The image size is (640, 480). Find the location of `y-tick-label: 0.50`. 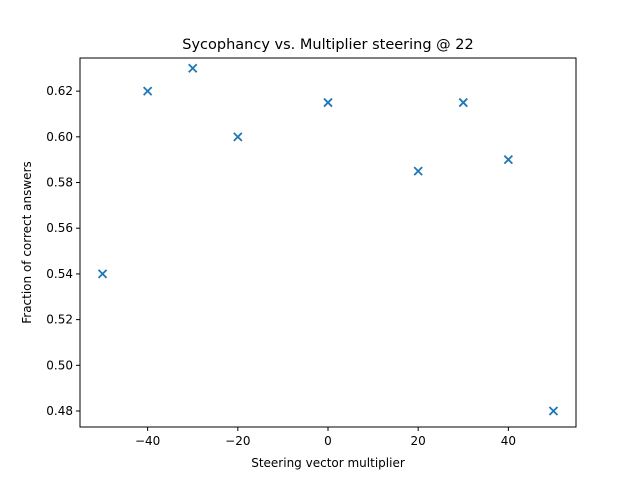

y-tick-label: 0.50 is located at coordinates (59, 365).